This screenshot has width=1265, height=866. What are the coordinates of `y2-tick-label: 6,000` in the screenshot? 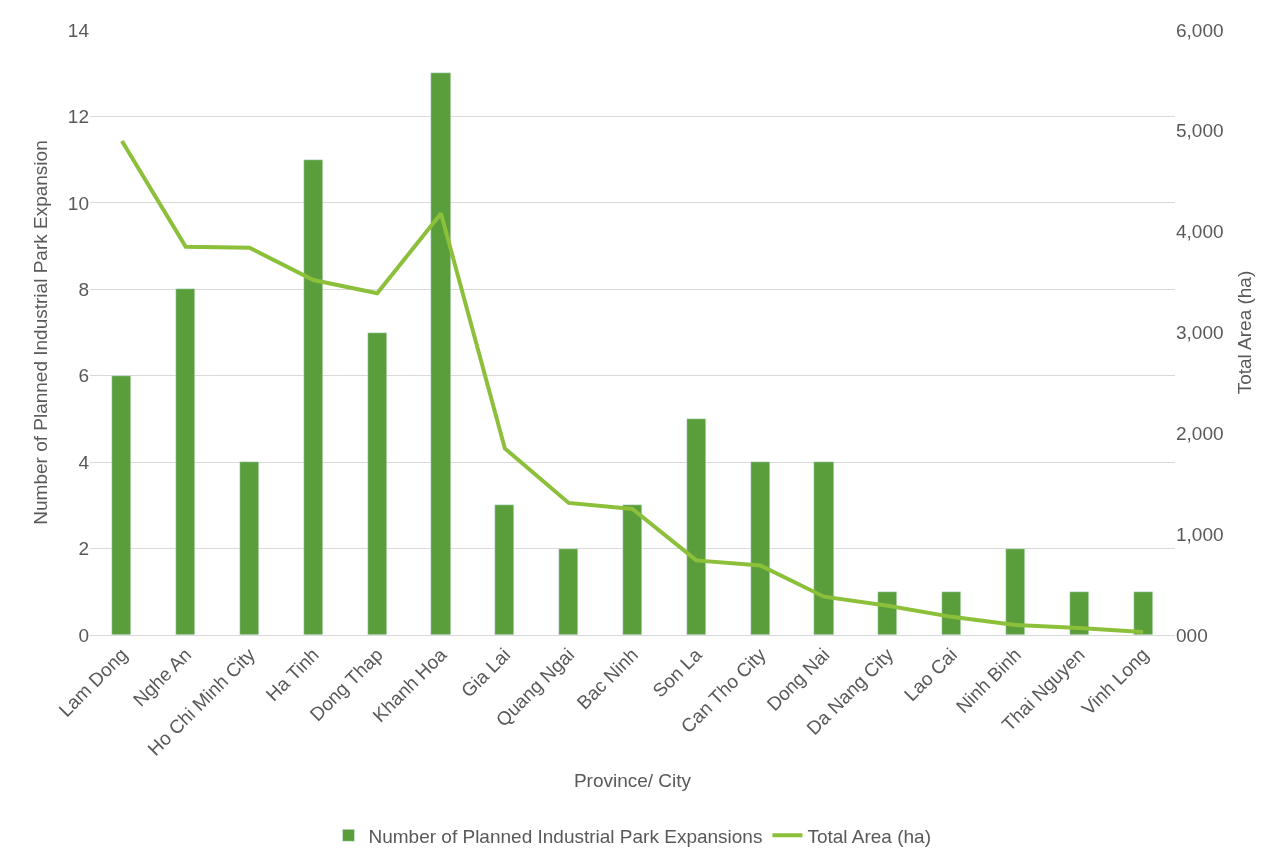 It's located at (1200, 30).